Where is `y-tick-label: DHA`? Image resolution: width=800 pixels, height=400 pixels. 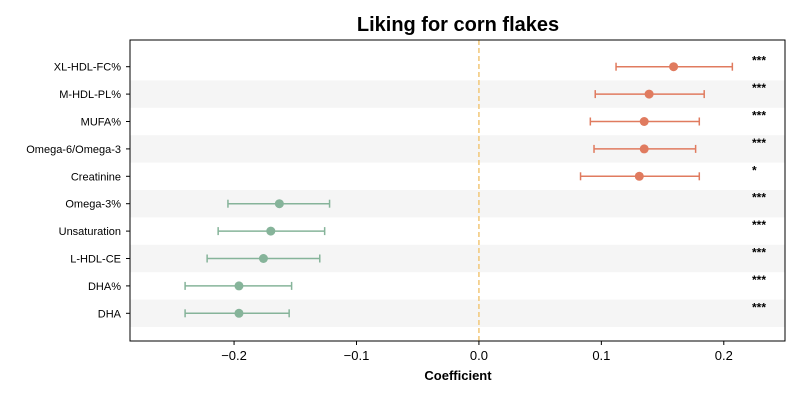
y-tick-label: DHA is located at coordinates (110, 314).